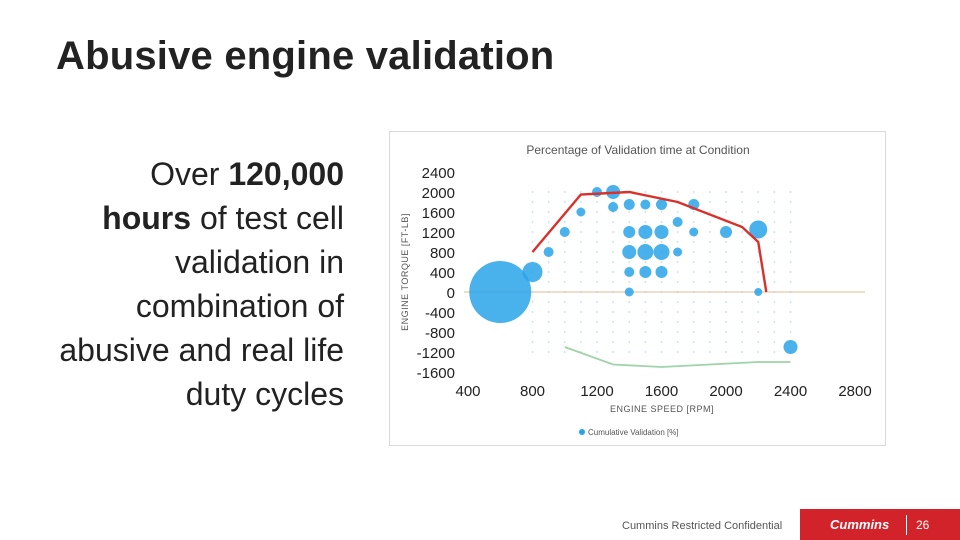 This screenshot has height=540, width=960. What do you see at coordinates (189, 174) in the screenshot?
I see `body-text-intro: Over` at bounding box center [189, 174].